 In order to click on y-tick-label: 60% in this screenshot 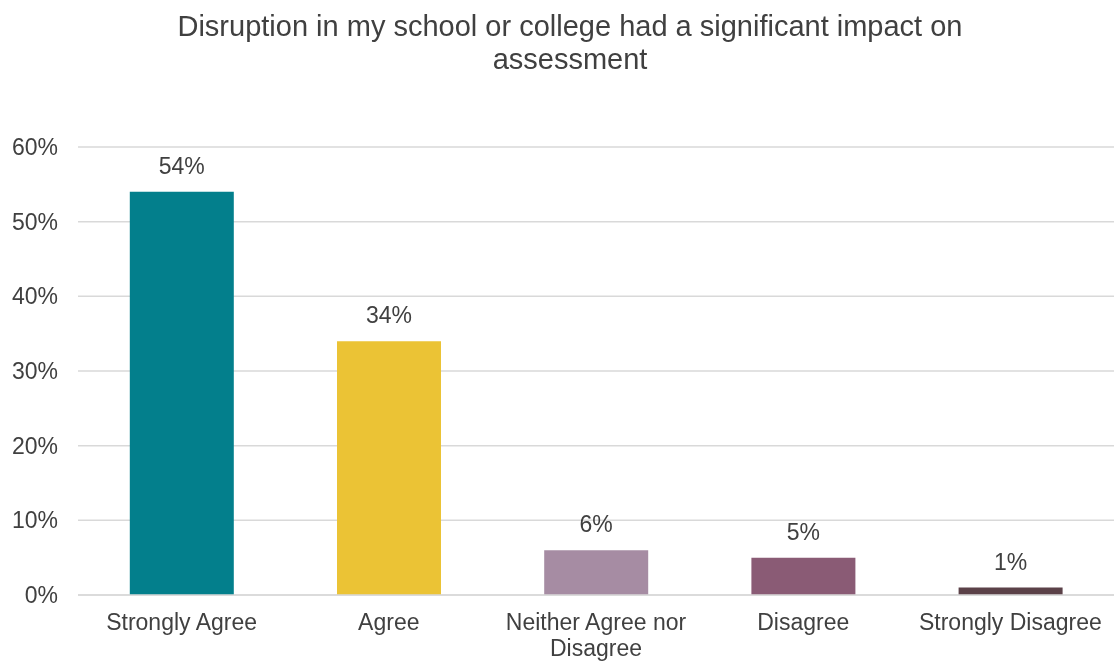, I will do `click(34, 147)`.